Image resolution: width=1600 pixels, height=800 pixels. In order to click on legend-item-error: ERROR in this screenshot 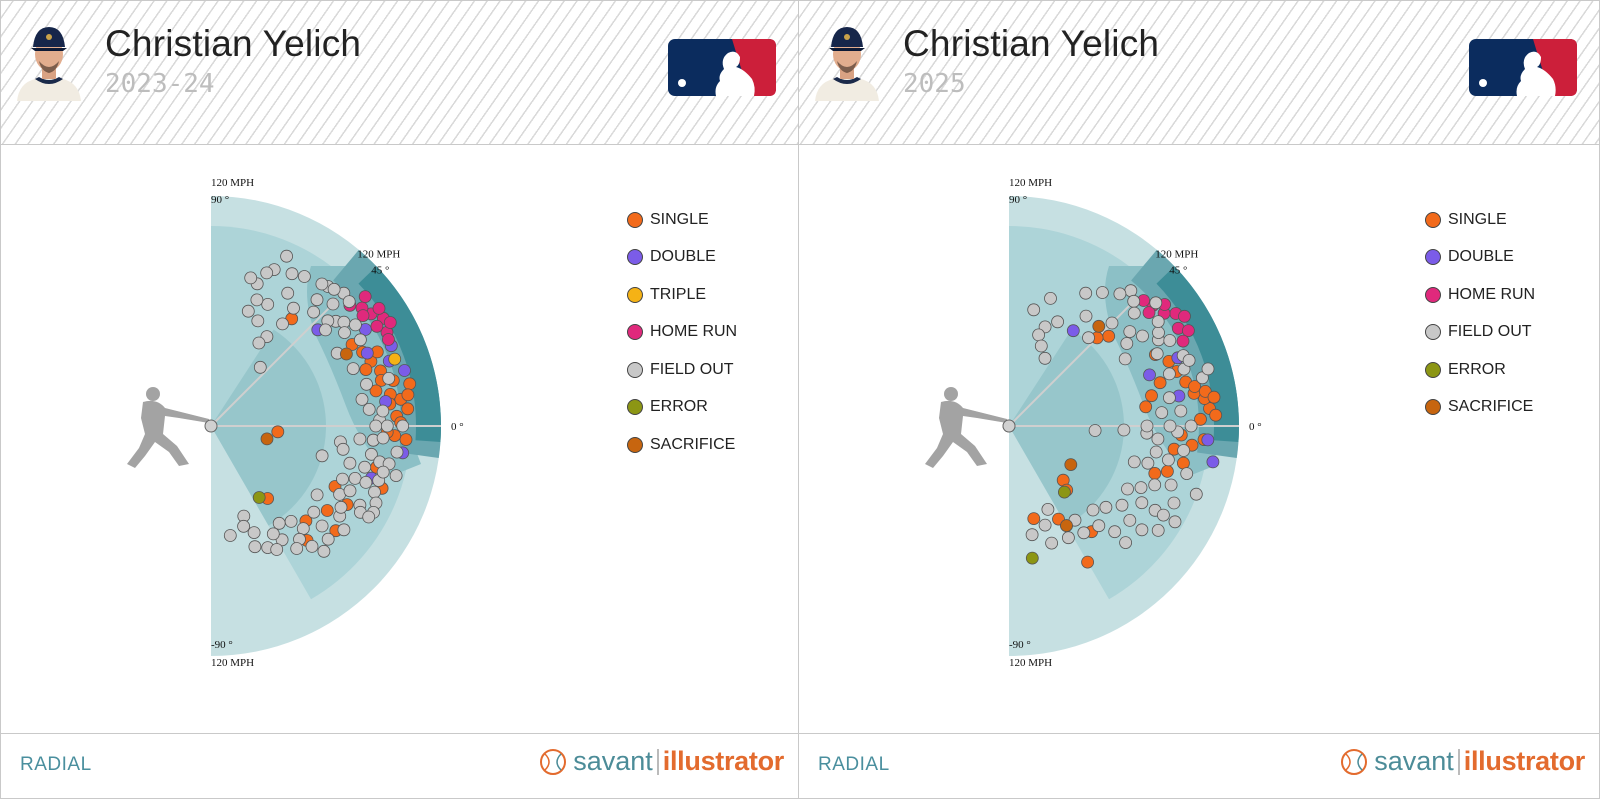, I will do `click(682, 408)`.